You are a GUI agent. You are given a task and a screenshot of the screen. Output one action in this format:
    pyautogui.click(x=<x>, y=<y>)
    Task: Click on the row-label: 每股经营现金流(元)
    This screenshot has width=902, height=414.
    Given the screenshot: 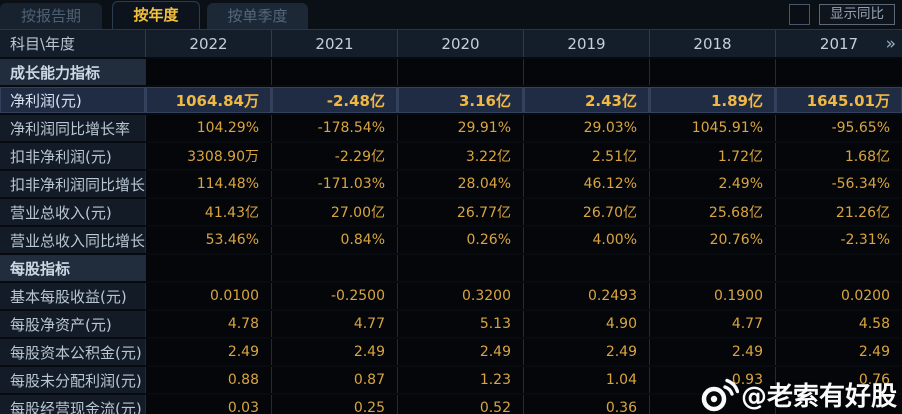 What is the action you would take?
    pyautogui.click(x=72, y=404)
    